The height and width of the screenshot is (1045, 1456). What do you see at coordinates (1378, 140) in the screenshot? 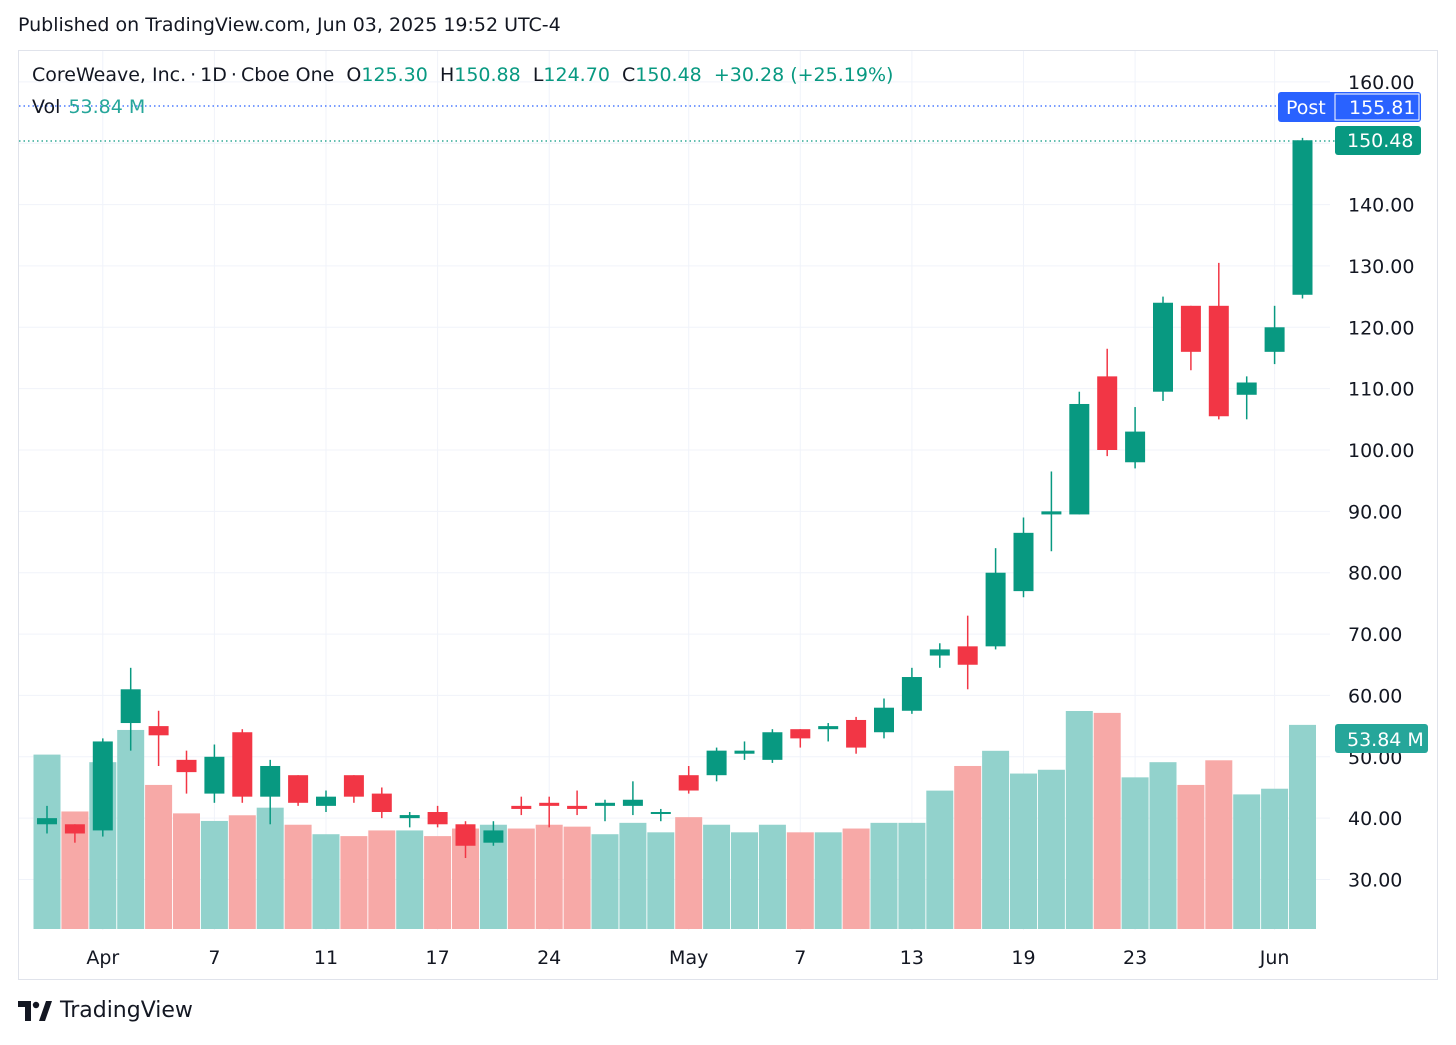
I see `last-price-tag: 150.48` at bounding box center [1378, 140].